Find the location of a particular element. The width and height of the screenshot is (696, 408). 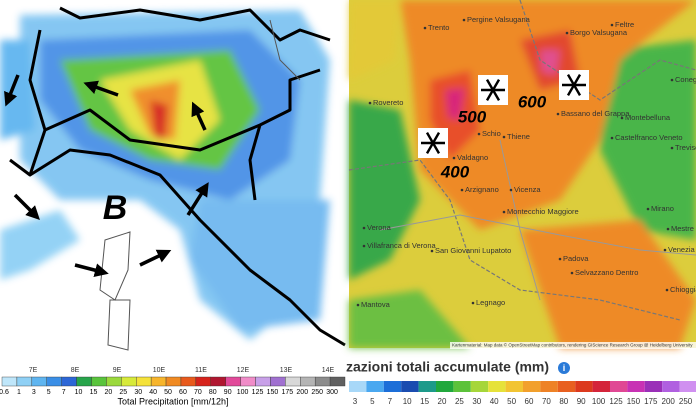

colorbar-label: 70 is located at coordinates (546, 401).